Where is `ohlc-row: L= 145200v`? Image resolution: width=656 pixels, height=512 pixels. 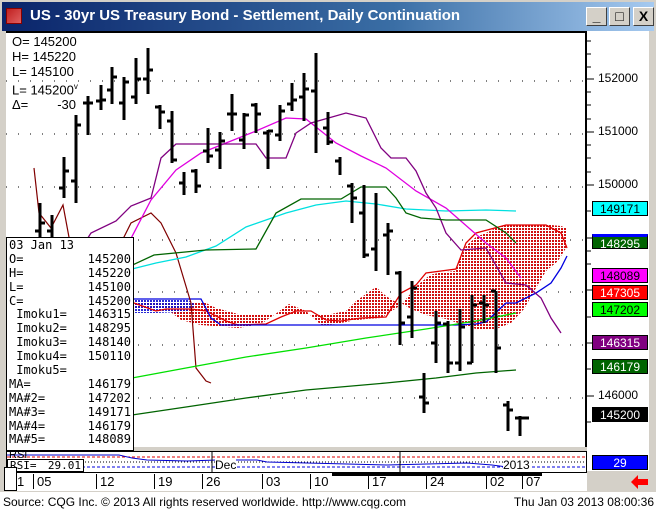
ohlc-row: L= 145200v is located at coordinates (45, 90).